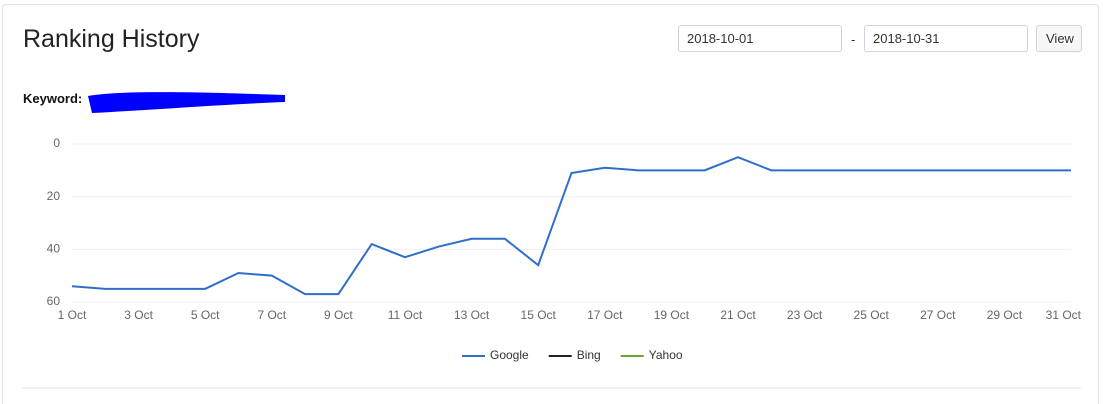 This screenshot has height=404, width=1103. I want to click on x-tick-label: 27 Oct, so click(938, 315).